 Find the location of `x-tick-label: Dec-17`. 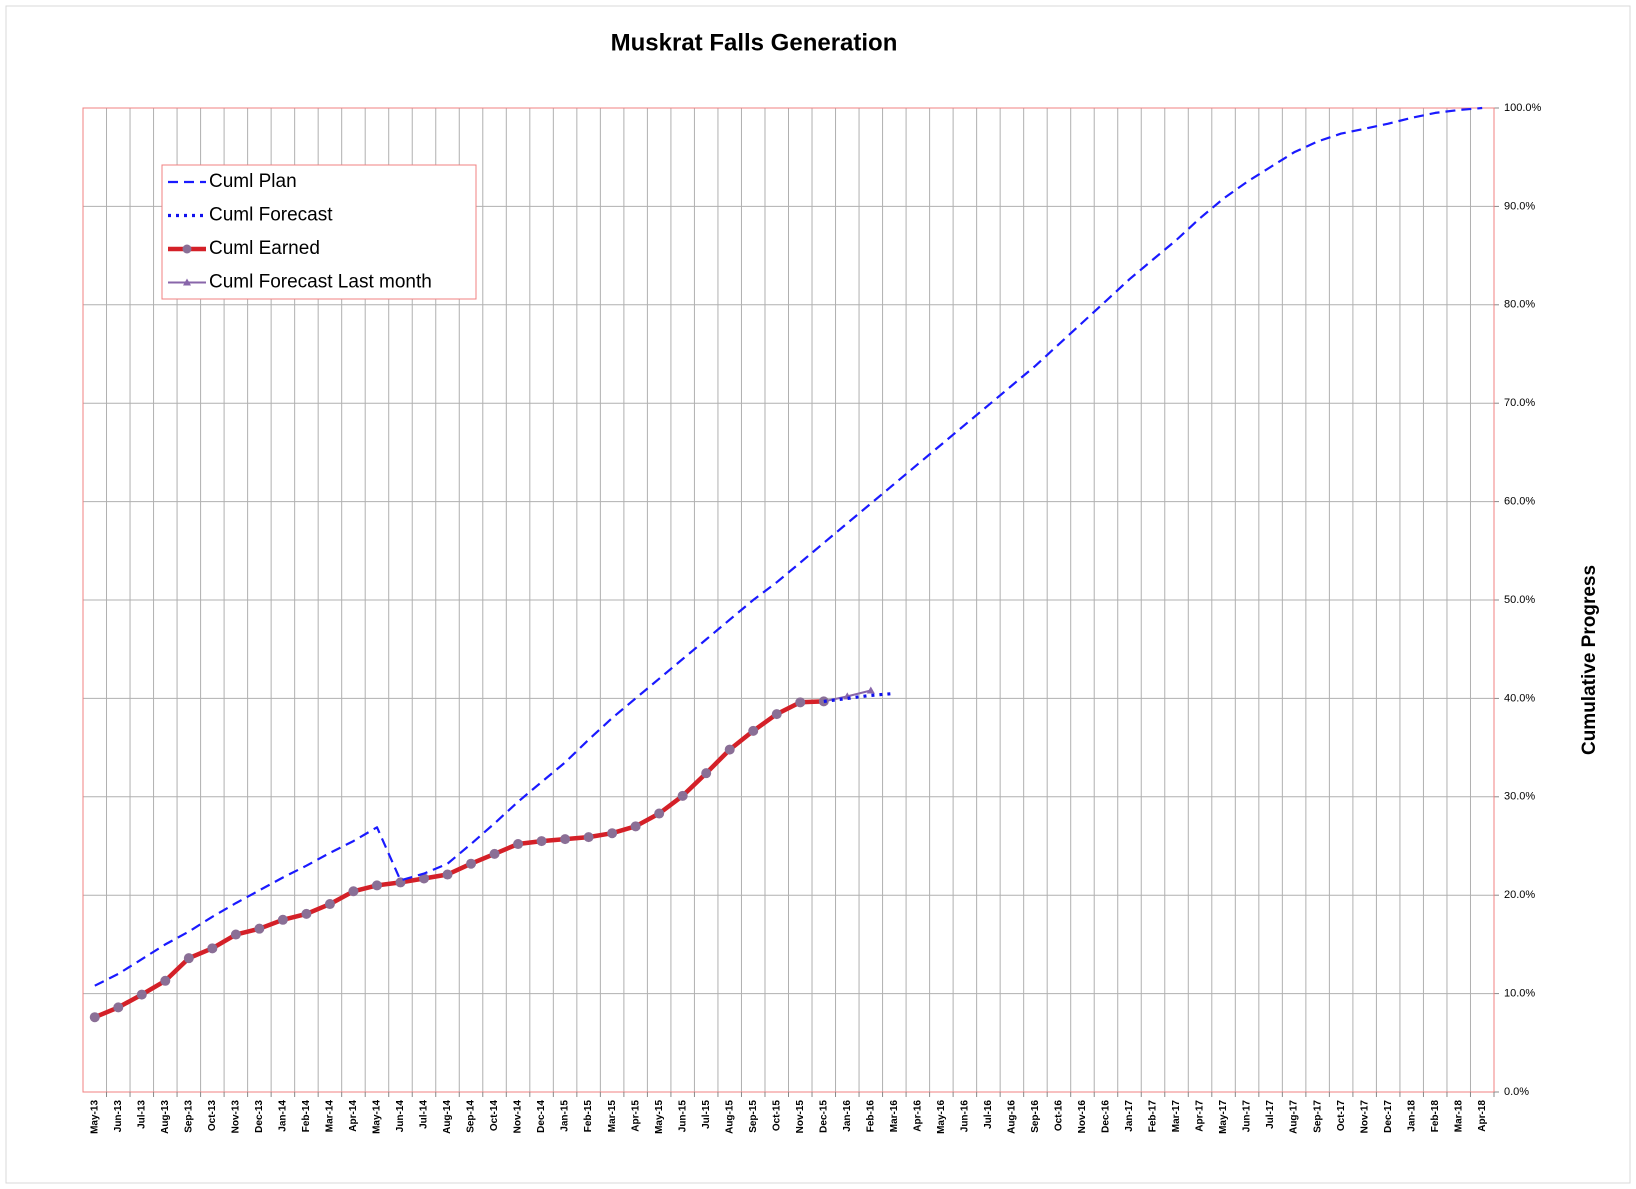

x-tick-label: Dec-17 is located at coordinates (1388, 1116).